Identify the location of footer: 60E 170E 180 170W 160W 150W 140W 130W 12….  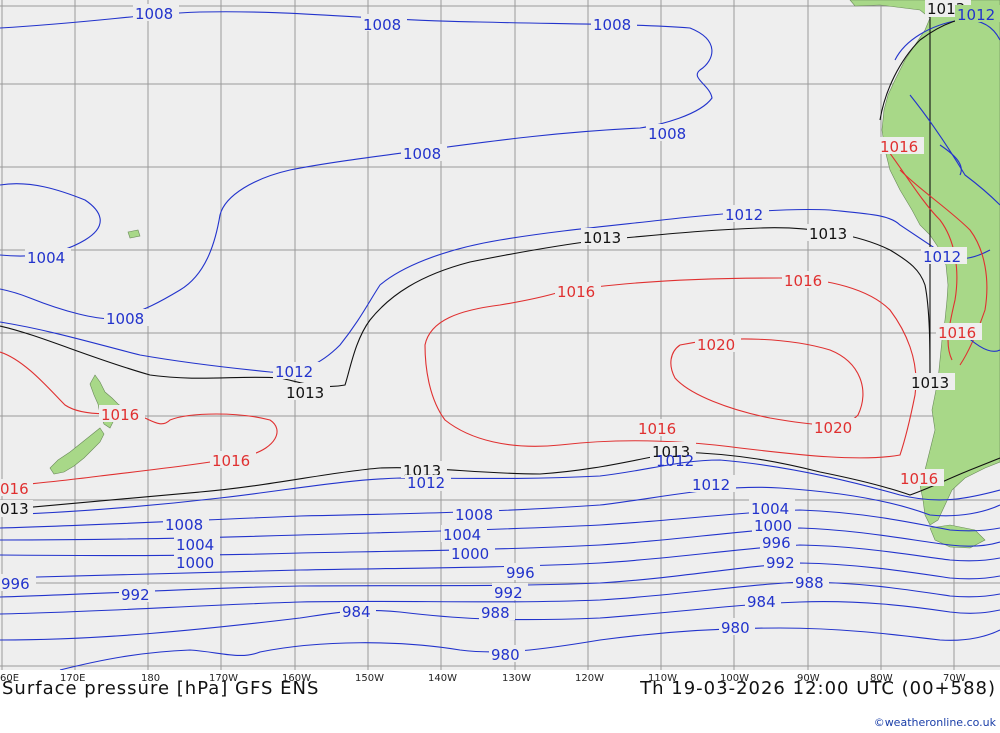
(500, 701).